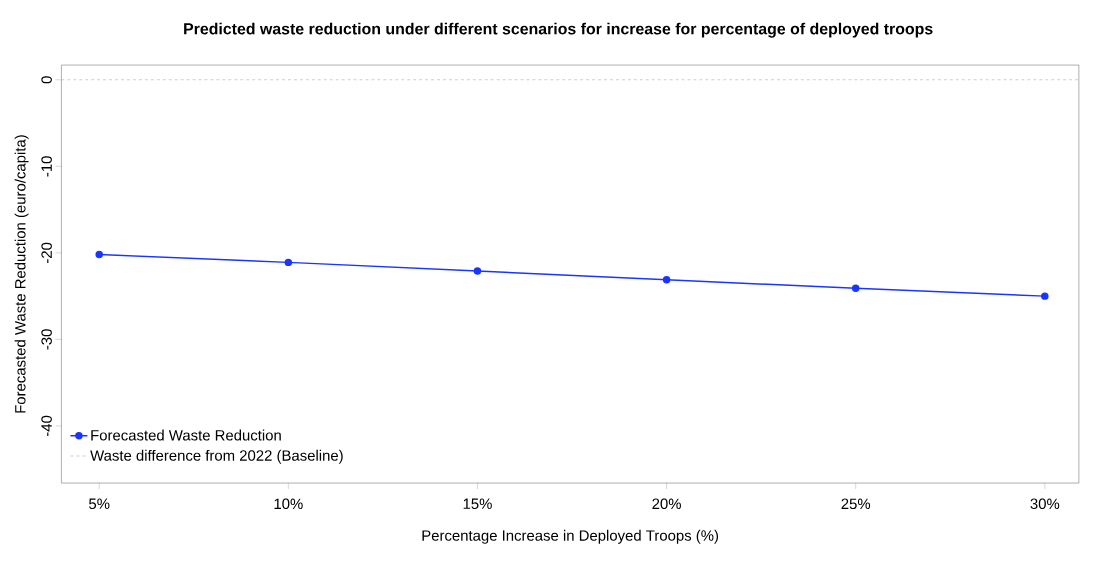  I want to click on x-tick-label: 15%, so click(477, 504).